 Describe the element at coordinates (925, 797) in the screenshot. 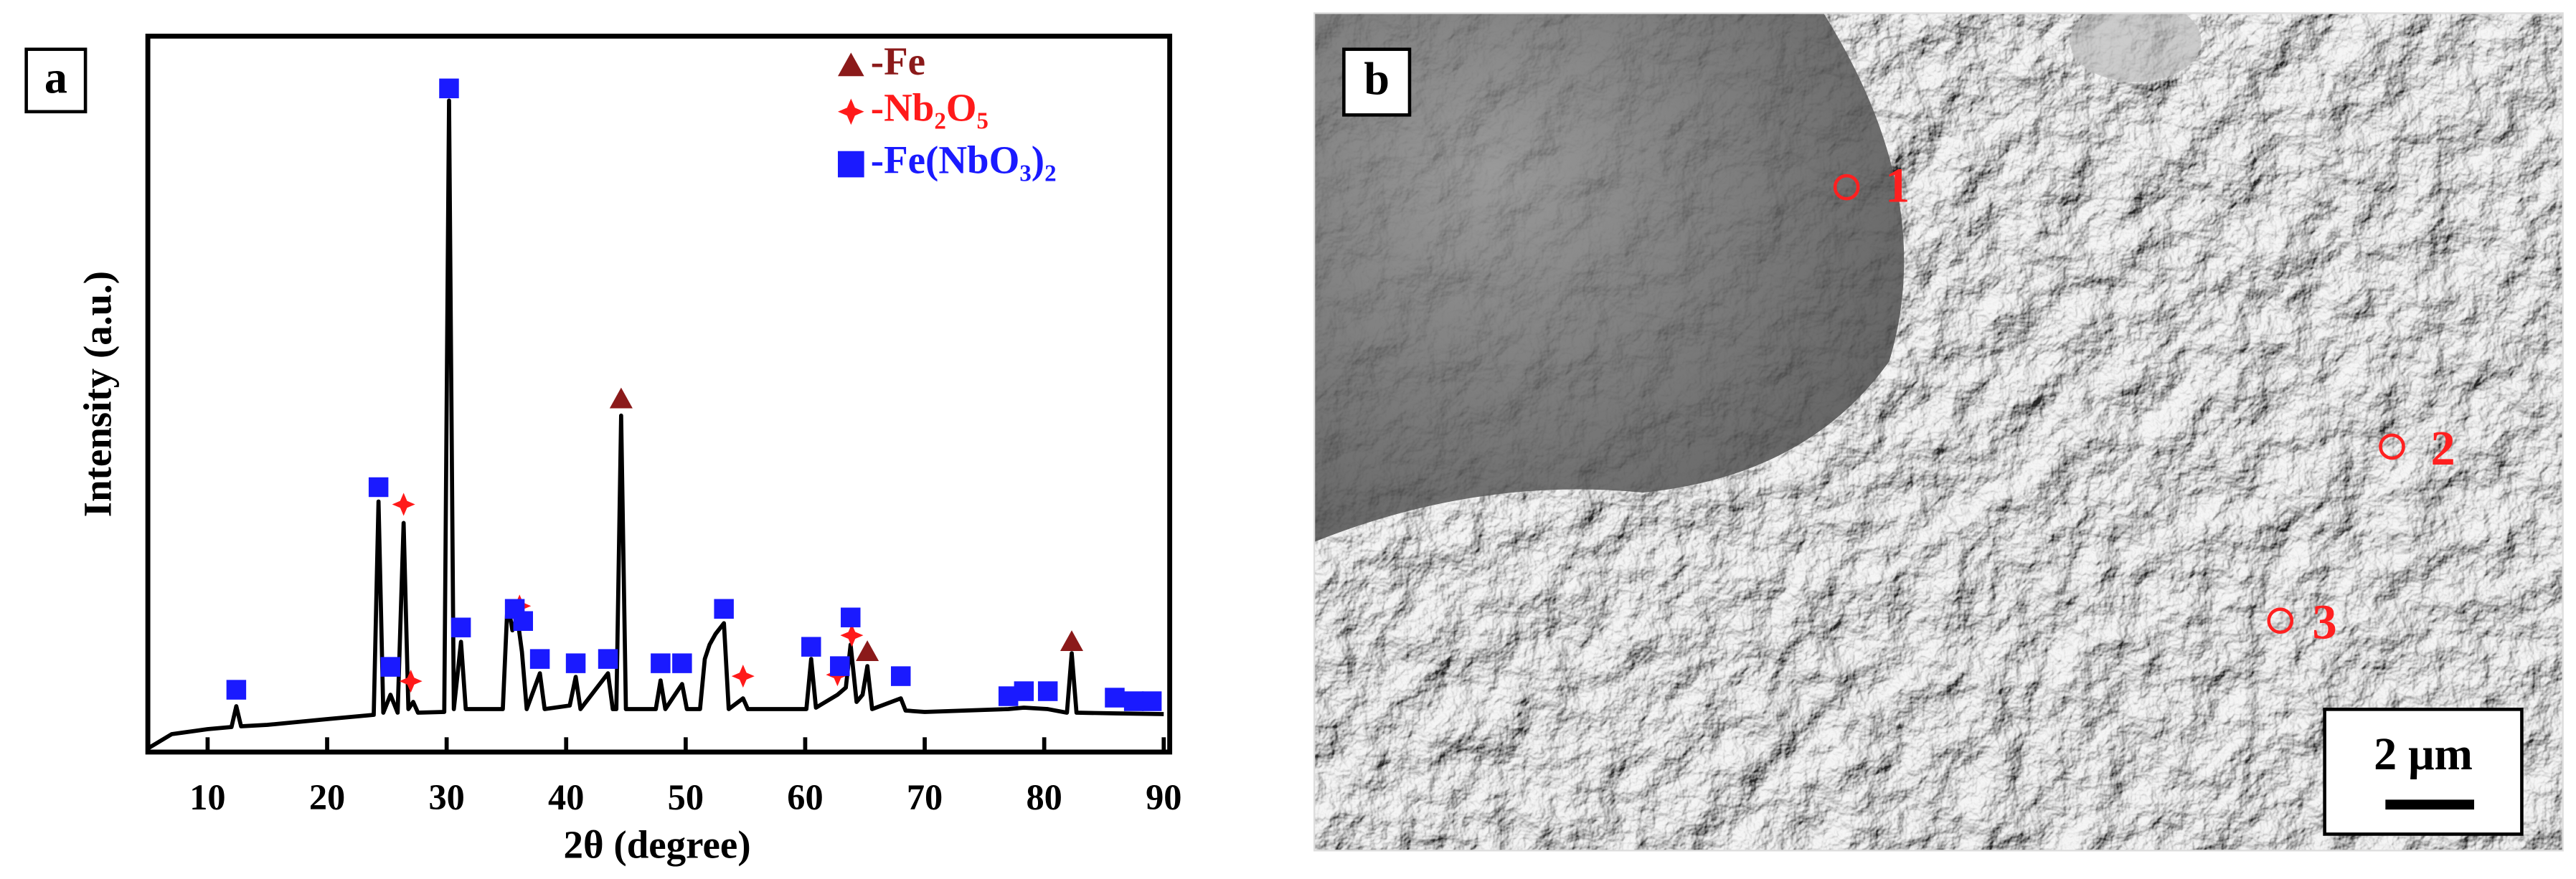

I see `x-tick-label: 70` at that location.